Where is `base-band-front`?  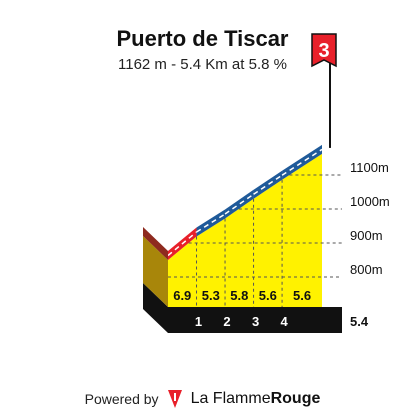
base-band-front is located at coordinates (255, 320).